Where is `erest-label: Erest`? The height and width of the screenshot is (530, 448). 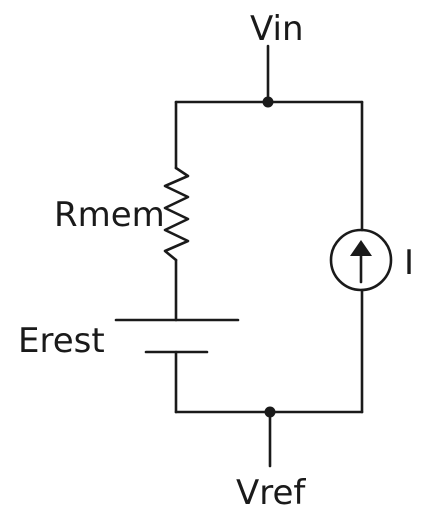 erest-label: Erest is located at coordinates (61, 341).